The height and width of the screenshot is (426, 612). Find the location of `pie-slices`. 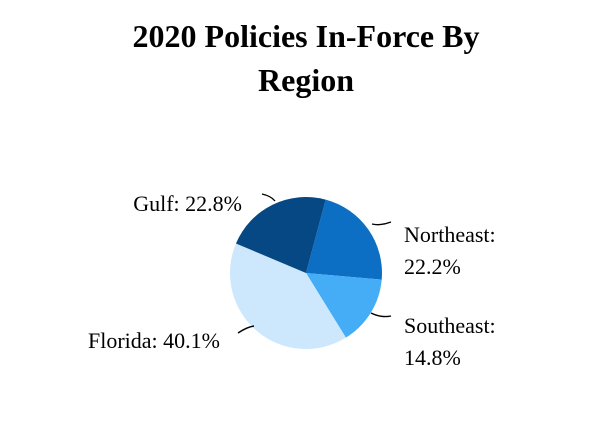

pie-slices is located at coordinates (306, 273).